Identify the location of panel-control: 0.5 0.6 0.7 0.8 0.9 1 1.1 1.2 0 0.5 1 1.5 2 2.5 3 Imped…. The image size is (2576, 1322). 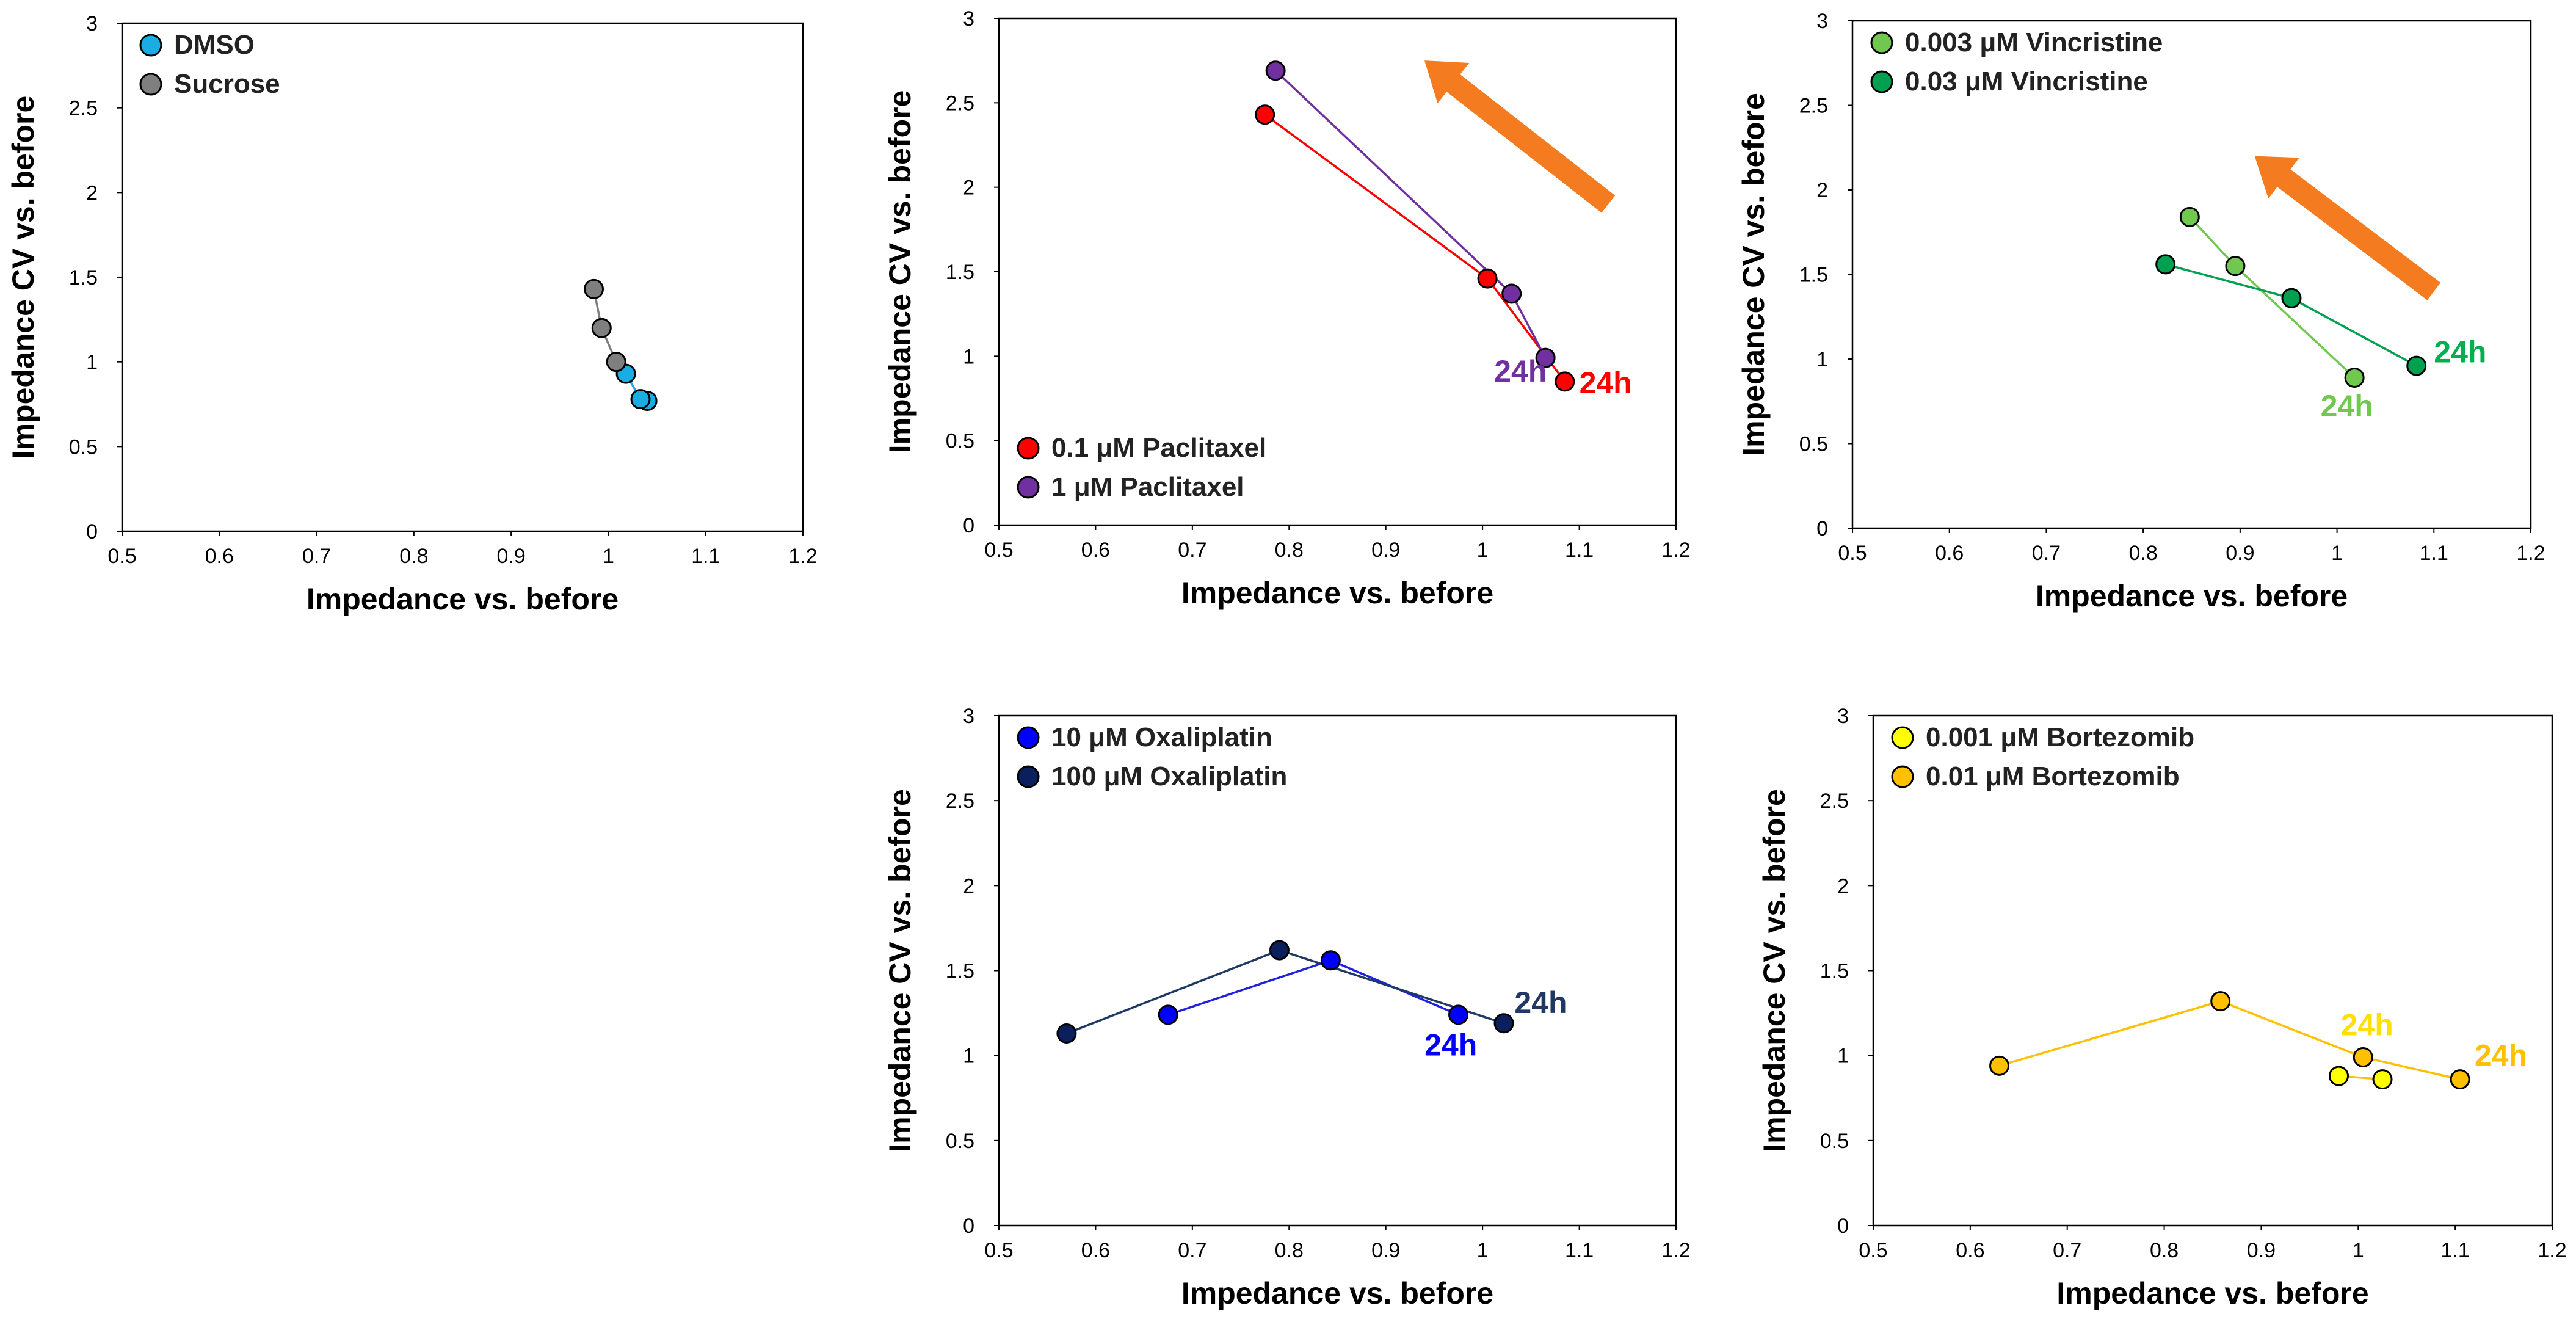
(412, 314).